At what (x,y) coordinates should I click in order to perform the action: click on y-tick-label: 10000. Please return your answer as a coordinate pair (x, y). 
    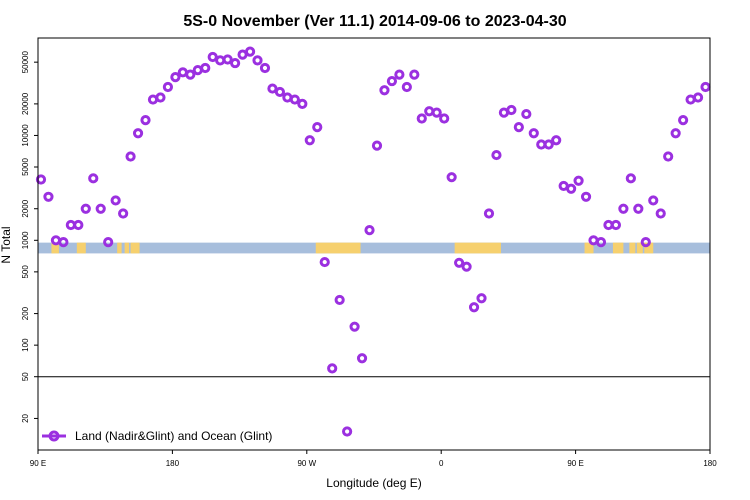
    Looking at the image, I should click on (25, 135).